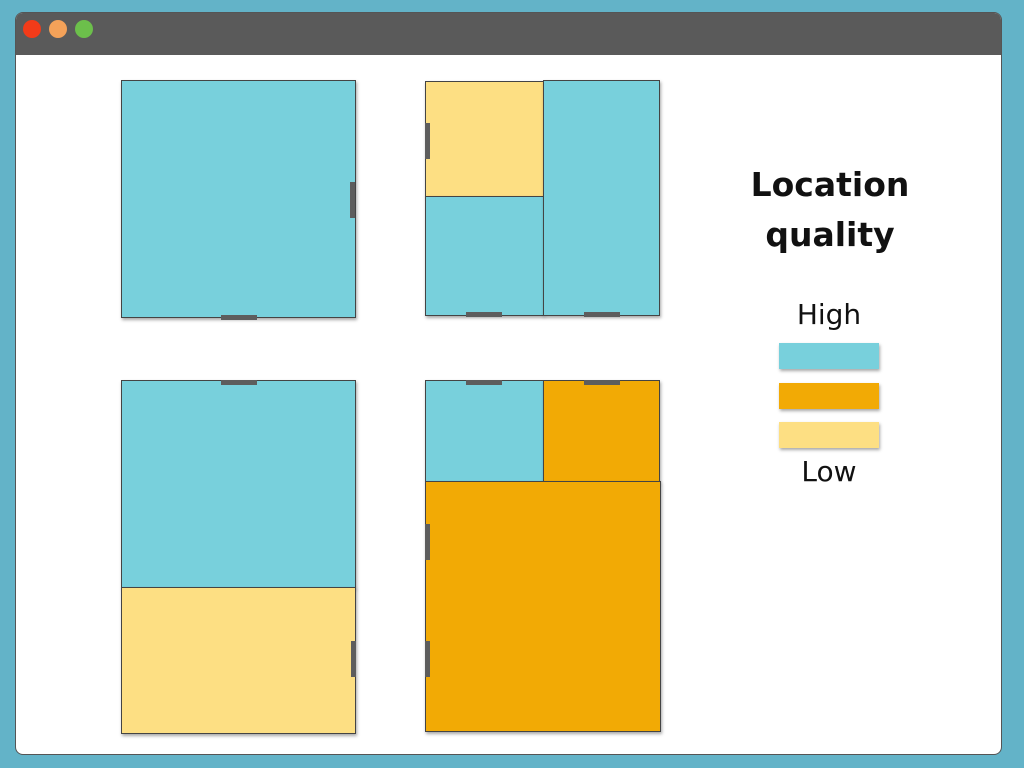 This screenshot has width=1024, height=768. I want to click on legend-swatch-high, so click(829, 356).